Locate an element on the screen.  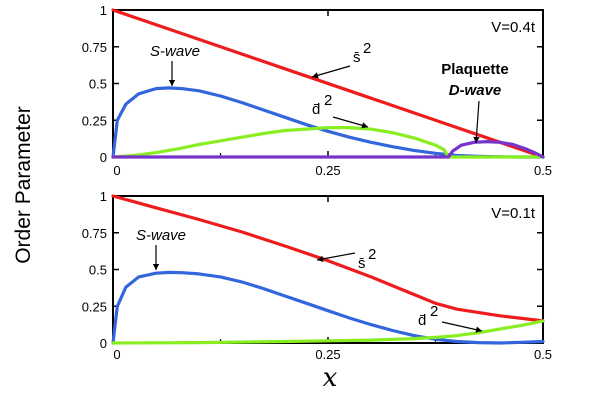
series-line-swave is located at coordinates (328, 307).